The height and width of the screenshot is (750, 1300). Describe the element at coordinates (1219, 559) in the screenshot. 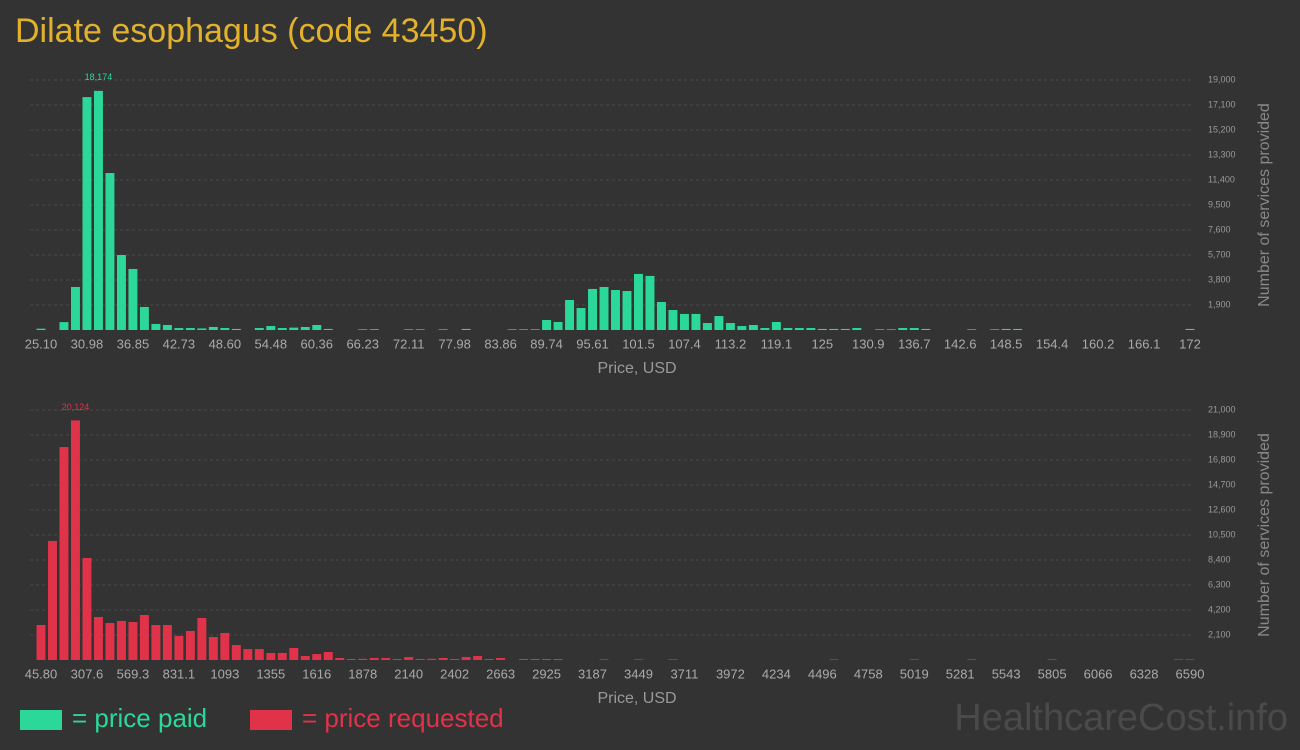

I see `y-tick-label: 8,400` at that location.